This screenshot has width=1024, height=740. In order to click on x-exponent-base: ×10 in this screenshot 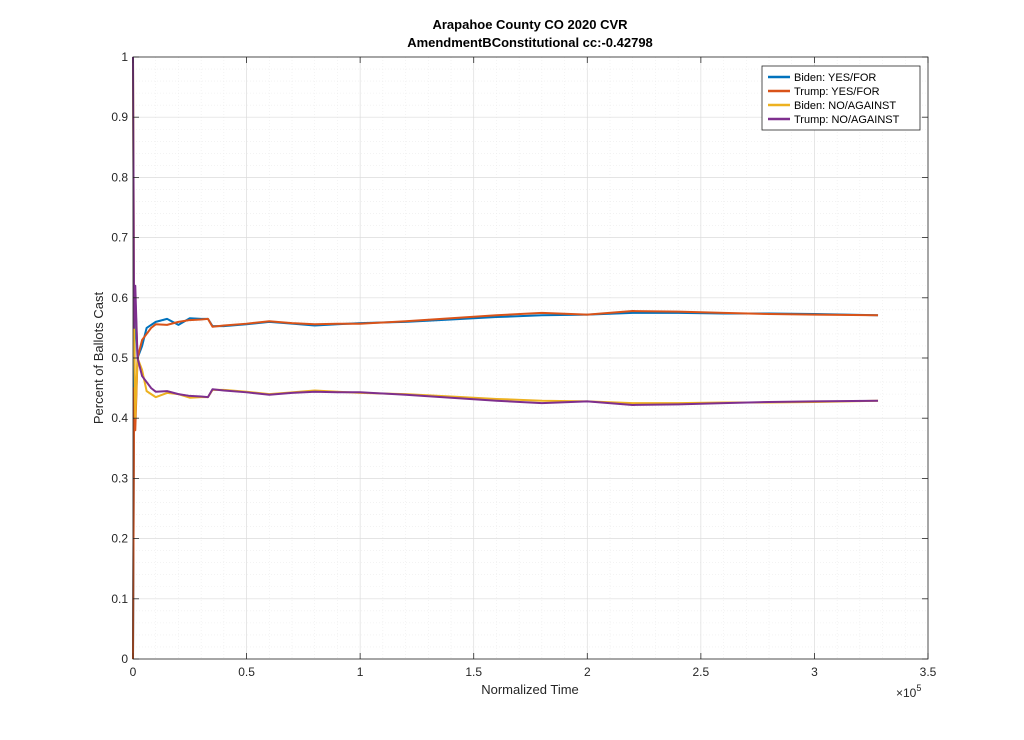, I will do `click(906, 693)`.